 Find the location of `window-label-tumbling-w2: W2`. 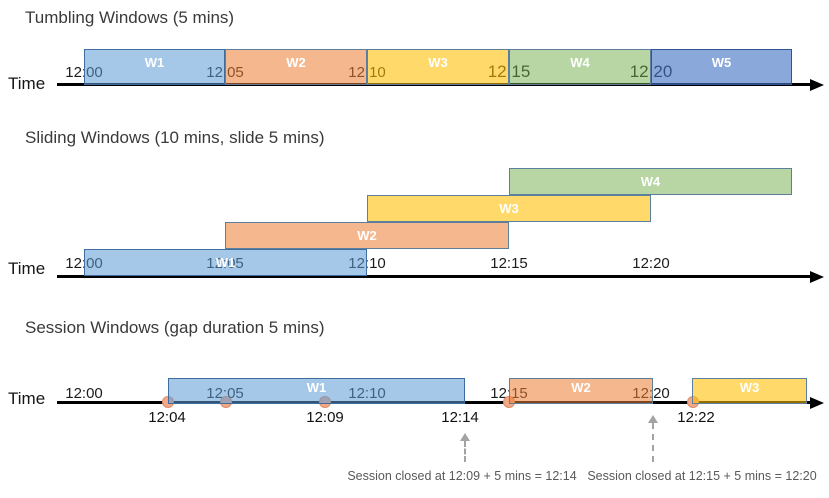

window-label-tumbling-w2: W2 is located at coordinates (296, 62).